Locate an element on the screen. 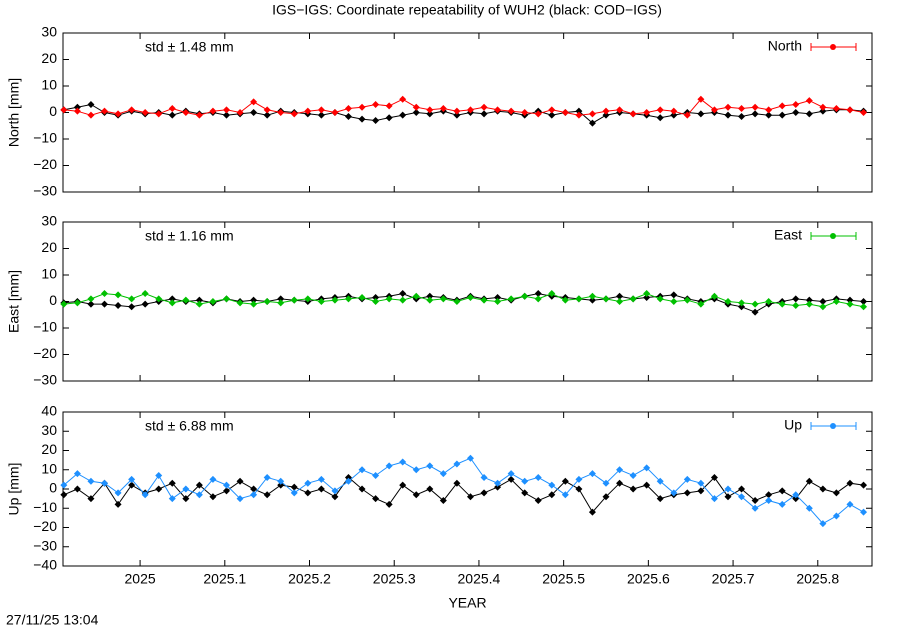 Image resolution: width=900 pixels, height=630 pixels. x-tick-label: 2025.7 is located at coordinates (733, 579).